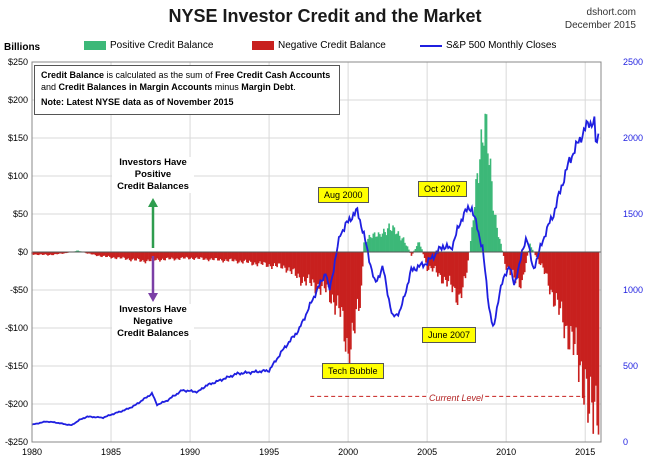 This screenshot has width=650, height=474. What do you see at coordinates (153, 174) in the screenshot?
I see `annotation-positive-line2: Positive` at bounding box center [153, 174].